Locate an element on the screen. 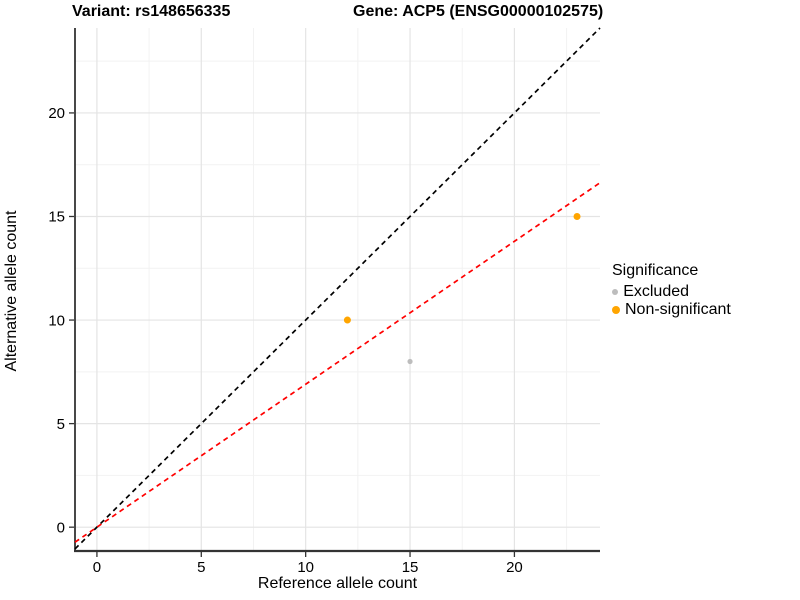 The image size is (800, 600). legend-item-non-significant: Non-significant is located at coordinates (671, 310).